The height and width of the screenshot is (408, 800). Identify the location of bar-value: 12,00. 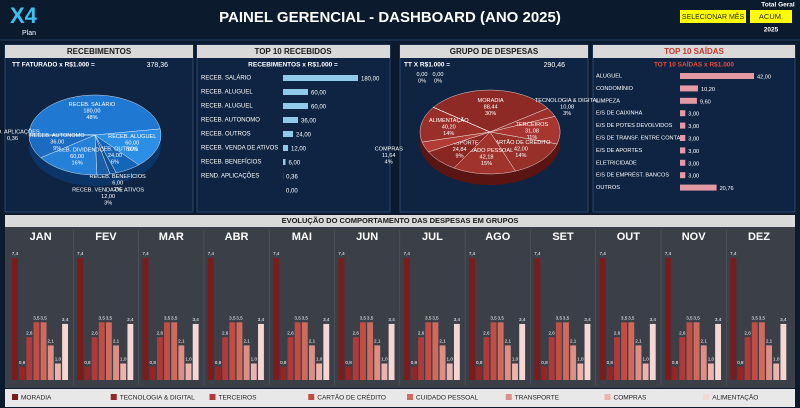
(299, 150).